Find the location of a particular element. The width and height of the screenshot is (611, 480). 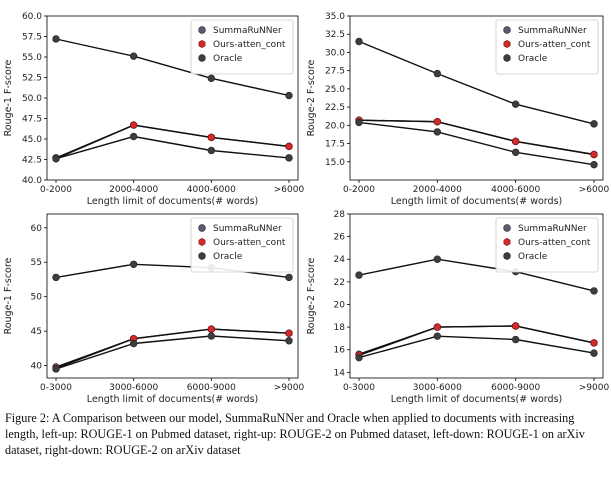

x-tick-label: 3000-6000 is located at coordinates (437, 388).